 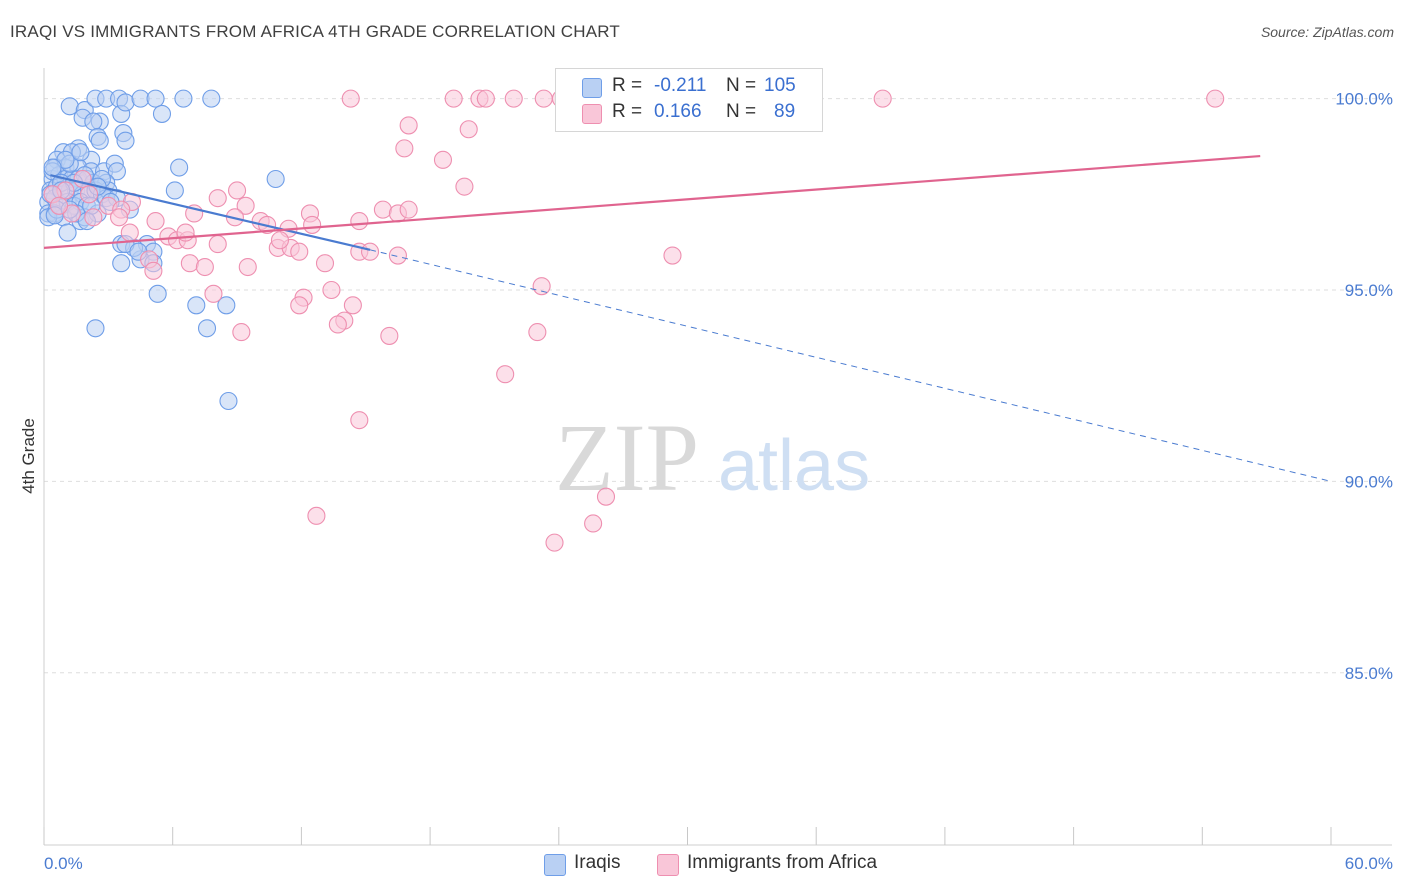 What do you see at coordinates (1364, 386) in the screenshot?
I see `y-tick-labels: 100.0% 95.0% 90.0% 85.0%` at bounding box center [1364, 386].